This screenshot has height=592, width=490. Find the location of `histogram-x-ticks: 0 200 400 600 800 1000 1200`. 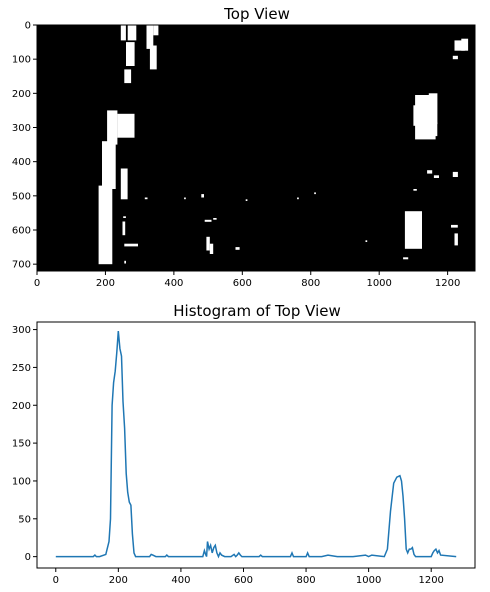

histogram-x-ticks: 0 200 400 600 800 1000 1200 is located at coordinates (248, 577).